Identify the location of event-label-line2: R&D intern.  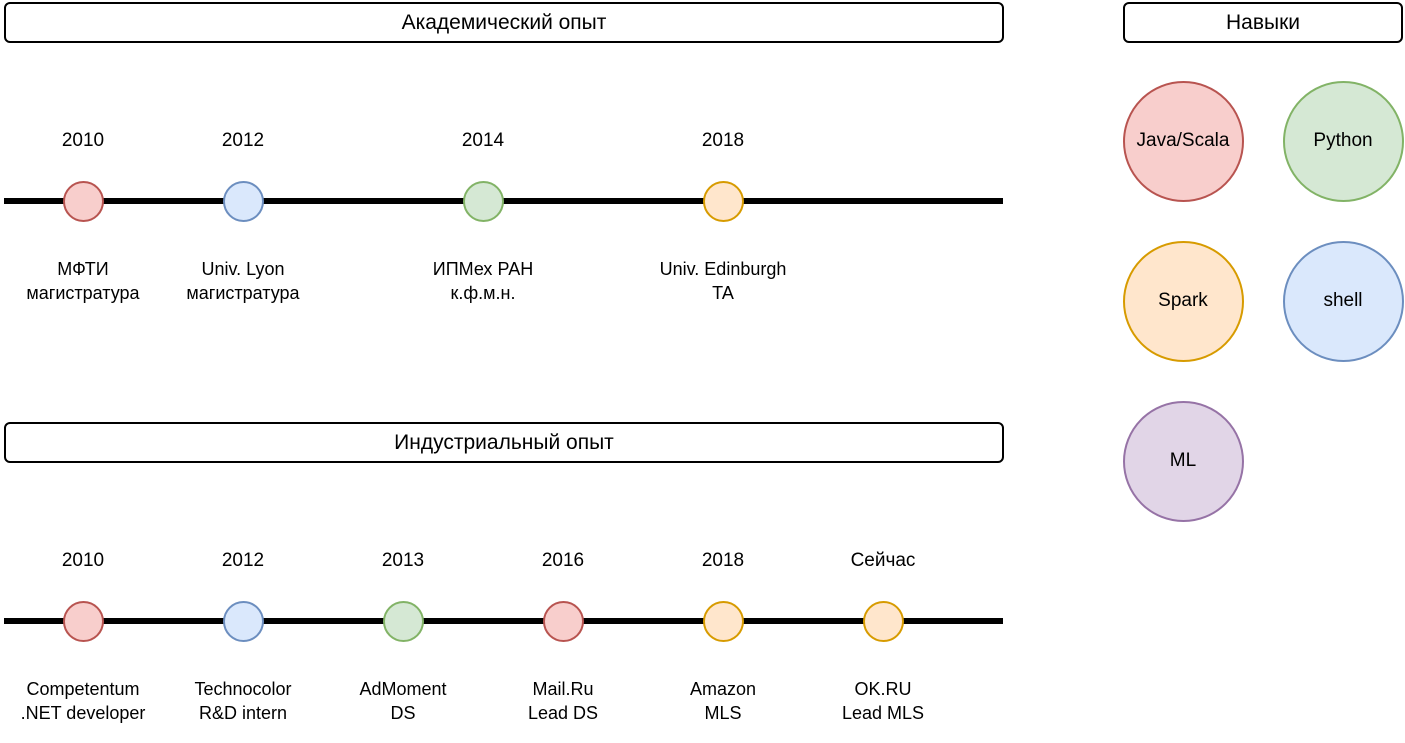
(243, 713).